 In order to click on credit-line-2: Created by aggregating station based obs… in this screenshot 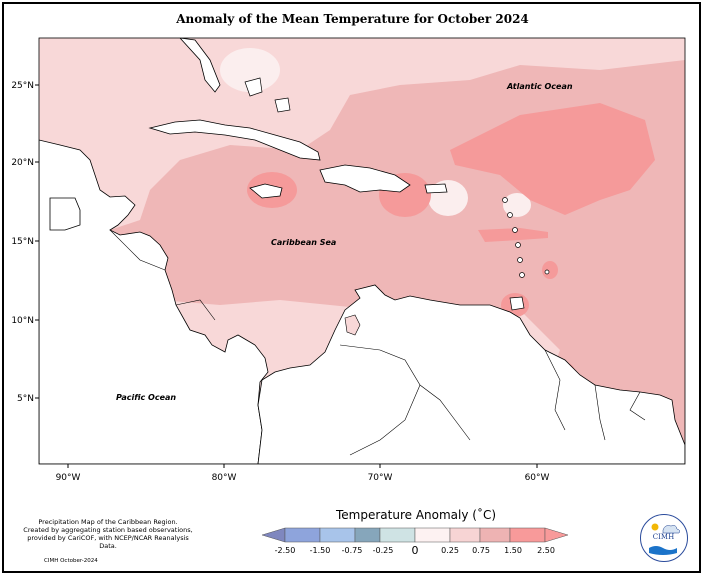, I will do `click(108, 530)`.